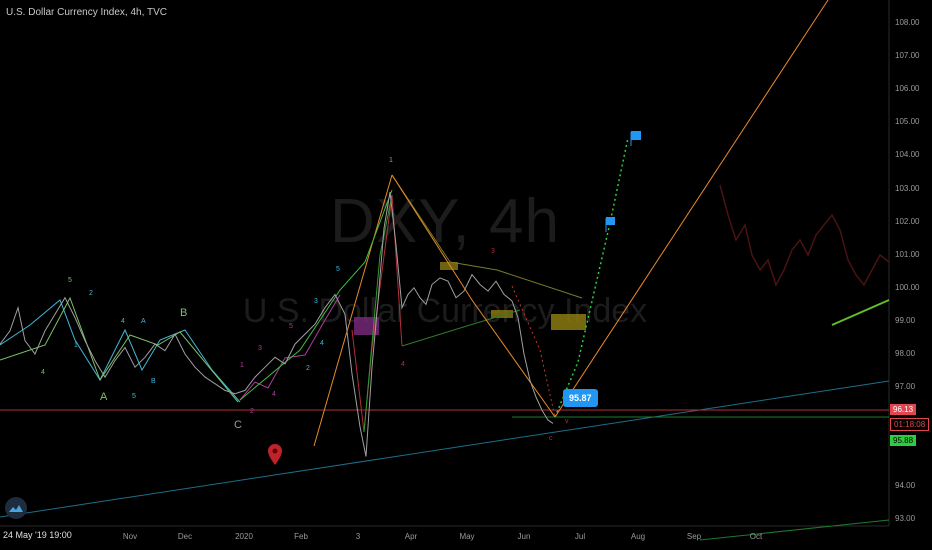  Describe the element at coordinates (378, 313) in the screenshot. I see `green-wave` at that location.